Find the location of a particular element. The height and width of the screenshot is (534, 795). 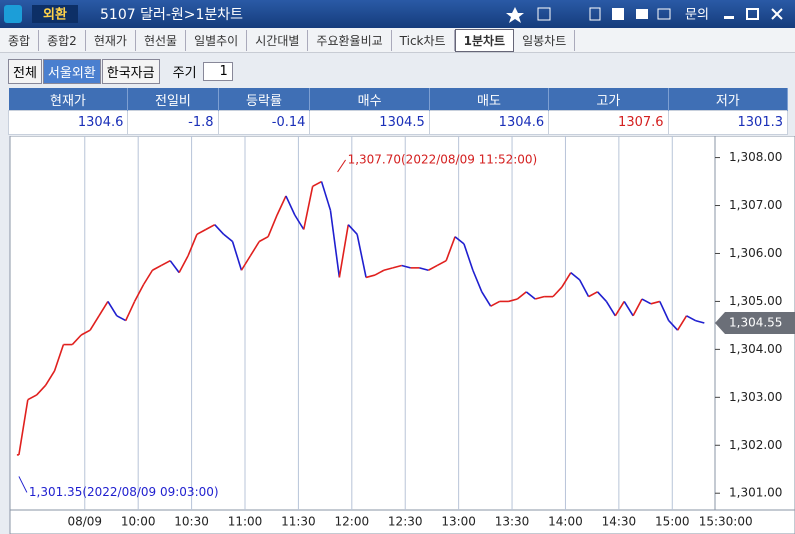

quote-value: -1.8 is located at coordinates (173, 122).